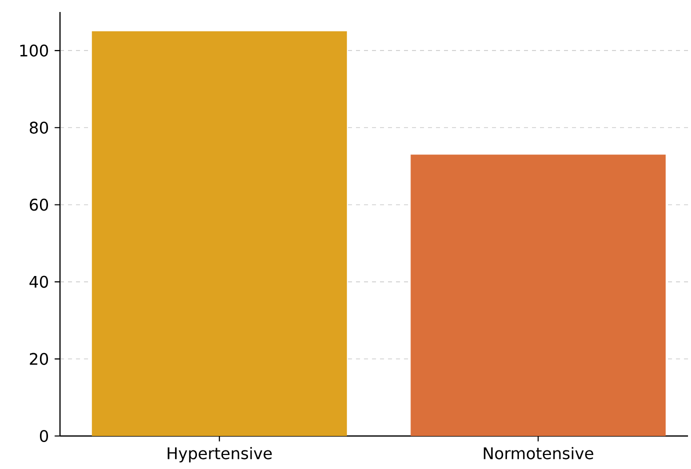  What do you see at coordinates (39, 204) in the screenshot?
I see `y-tick-label: 60` at bounding box center [39, 204].